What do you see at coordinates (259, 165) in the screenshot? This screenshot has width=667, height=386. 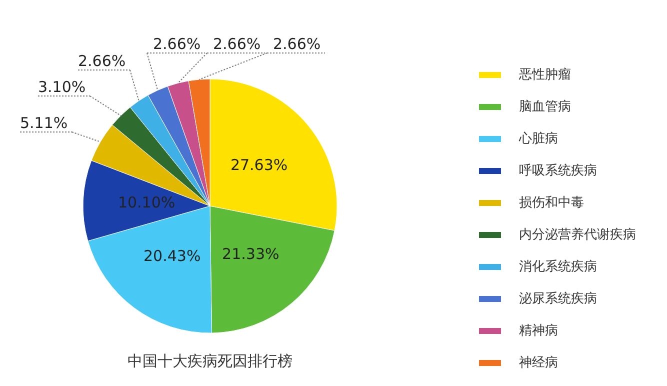 I see `data-label: 27.63%` at bounding box center [259, 165].